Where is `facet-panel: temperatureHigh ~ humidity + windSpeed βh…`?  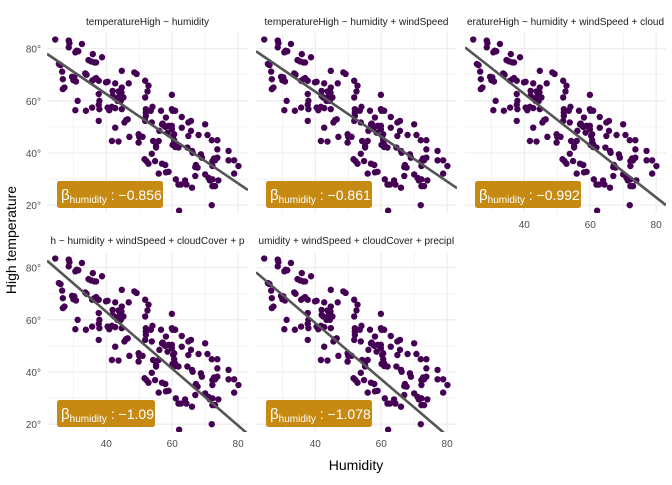 facet-panel: temperatureHigh ~ humidity + windSpeed βh… is located at coordinates (356, 115).